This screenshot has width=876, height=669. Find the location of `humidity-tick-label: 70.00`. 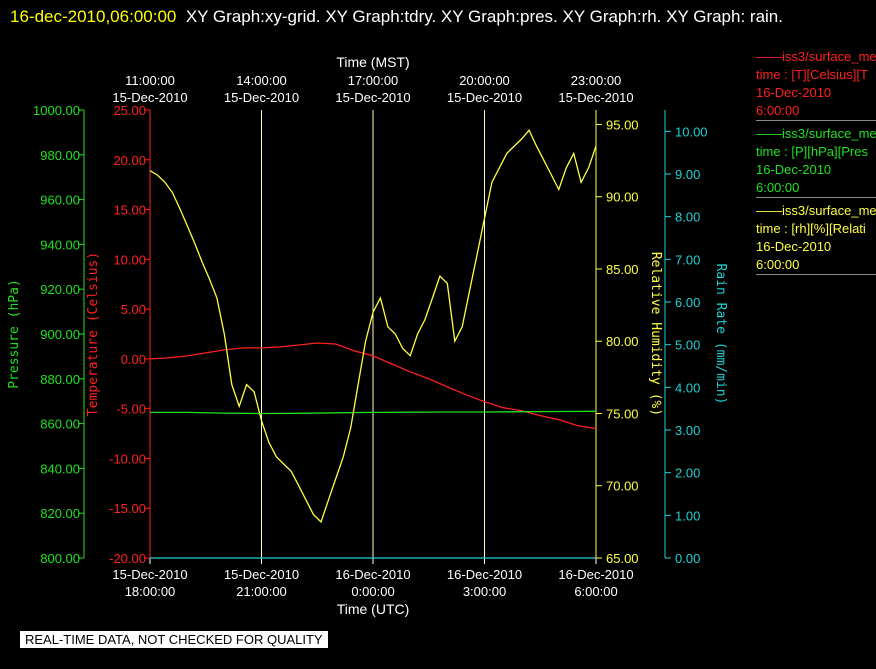

humidity-tick-label: 70.00 is located at coordinates (622, 486).